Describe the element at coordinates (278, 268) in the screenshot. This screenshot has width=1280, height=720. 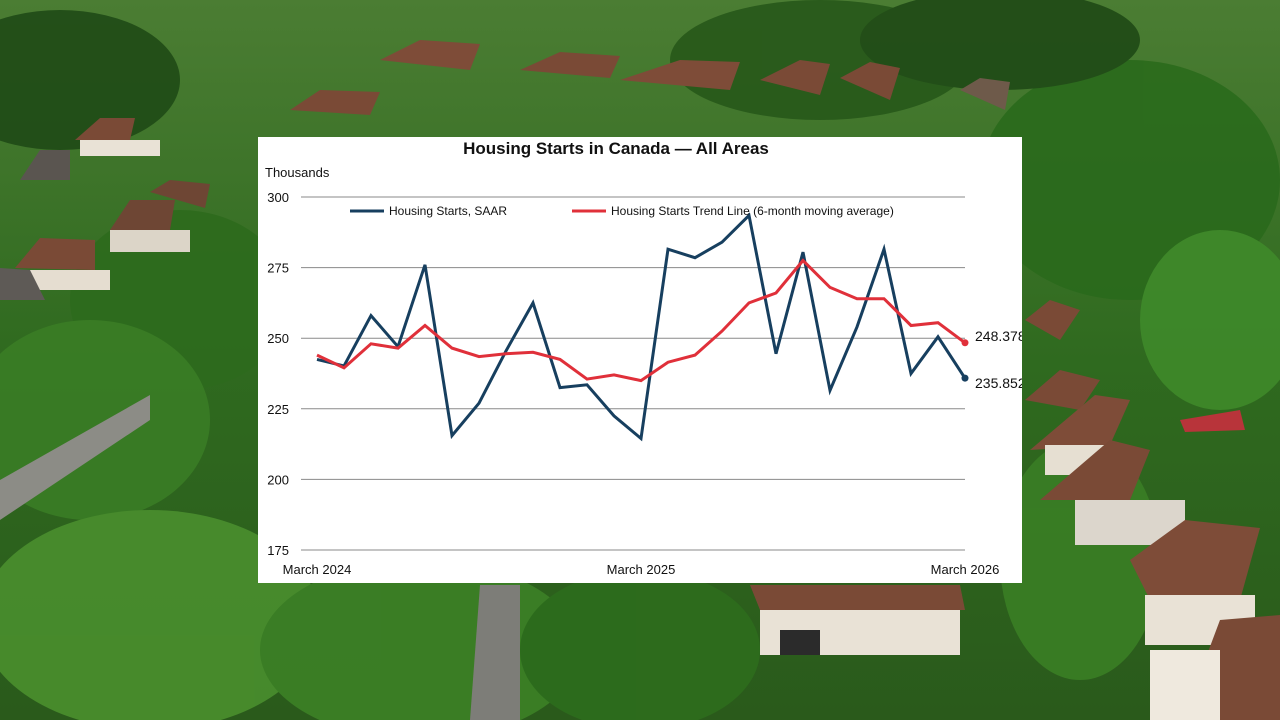
I see `y-tick-label: 275` at that location.